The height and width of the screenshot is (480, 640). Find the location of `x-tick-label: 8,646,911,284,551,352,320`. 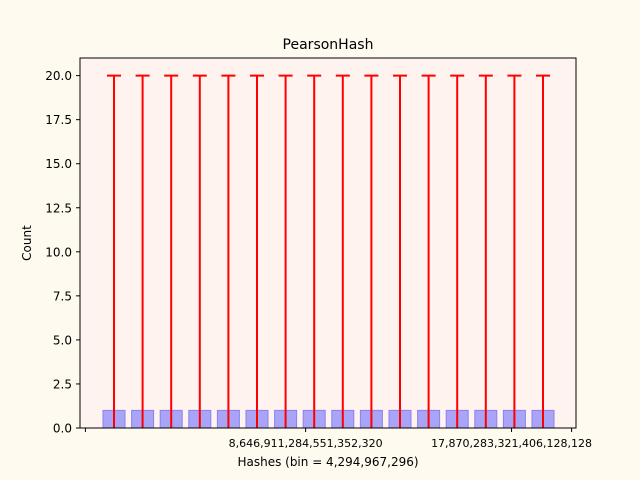

x-tick-label: 8,646,911,284,551,352,320 is located at coordinates (306, 443).